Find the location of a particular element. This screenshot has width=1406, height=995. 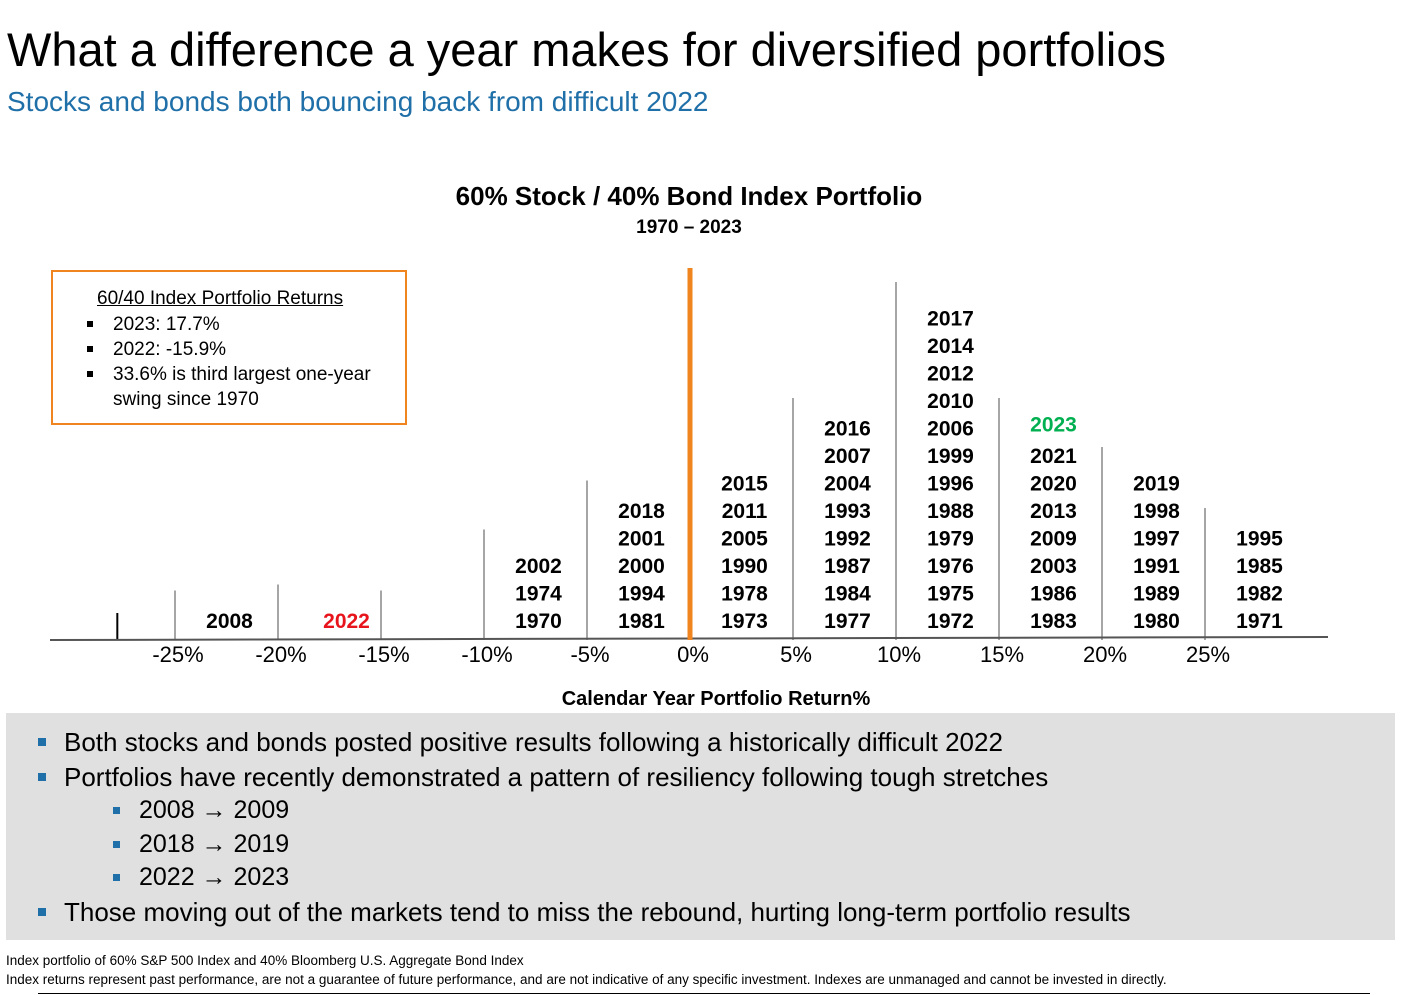

x-tick-label: -20% is located at coordinates (280, 654).